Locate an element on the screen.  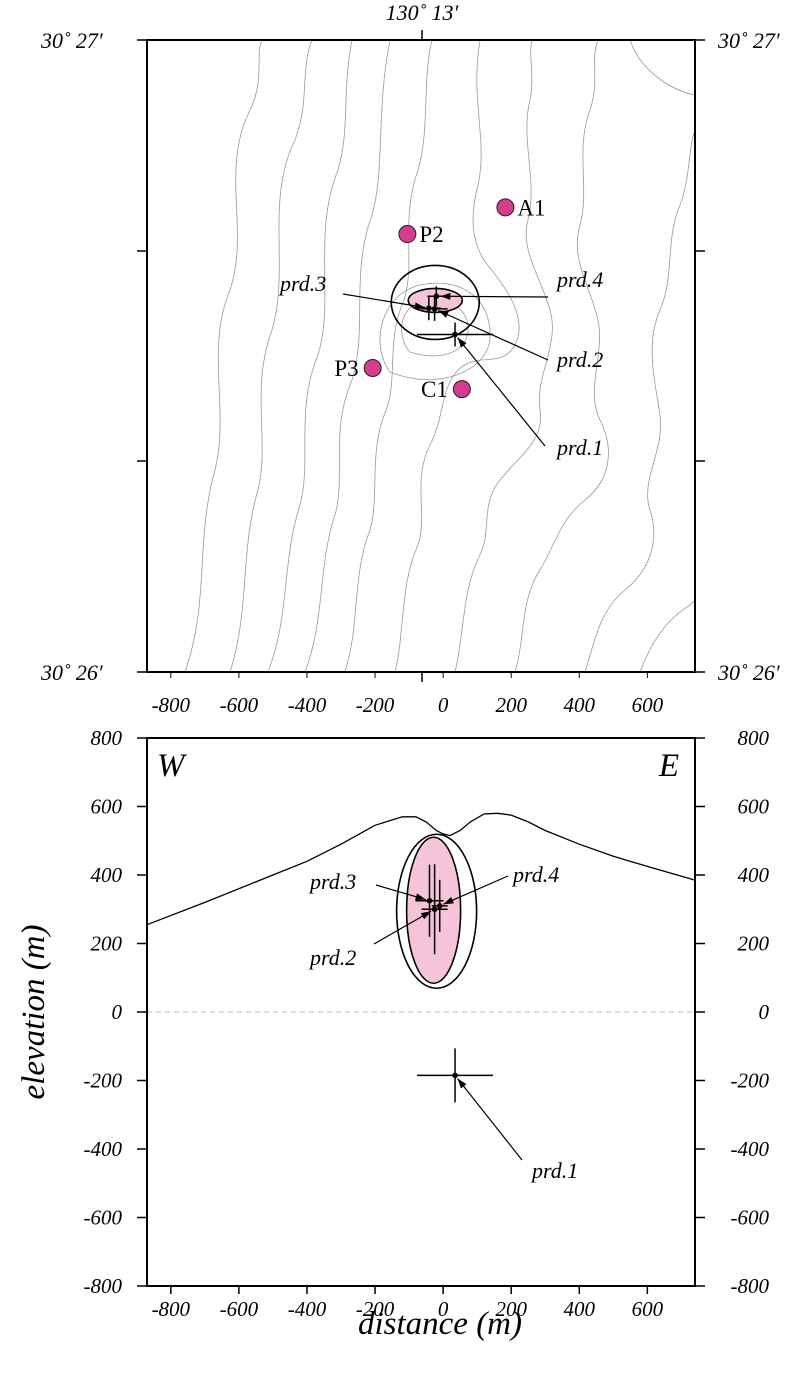
section-y-tick-label-right: 600 is located at coordinates (754, 807).